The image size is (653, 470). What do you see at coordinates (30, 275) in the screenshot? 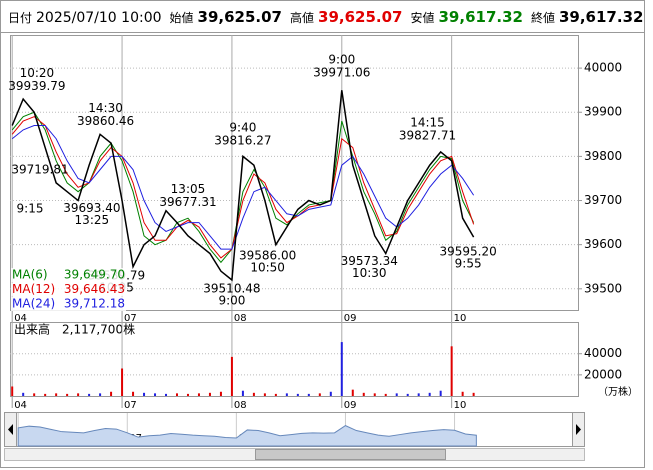
I see `legend-label: MA(6)` at bounding box center [30, 275].